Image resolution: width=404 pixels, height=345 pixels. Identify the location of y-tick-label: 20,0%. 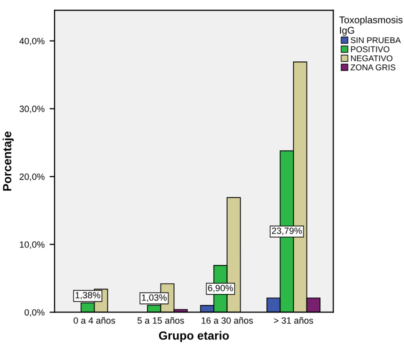
(32, 177).